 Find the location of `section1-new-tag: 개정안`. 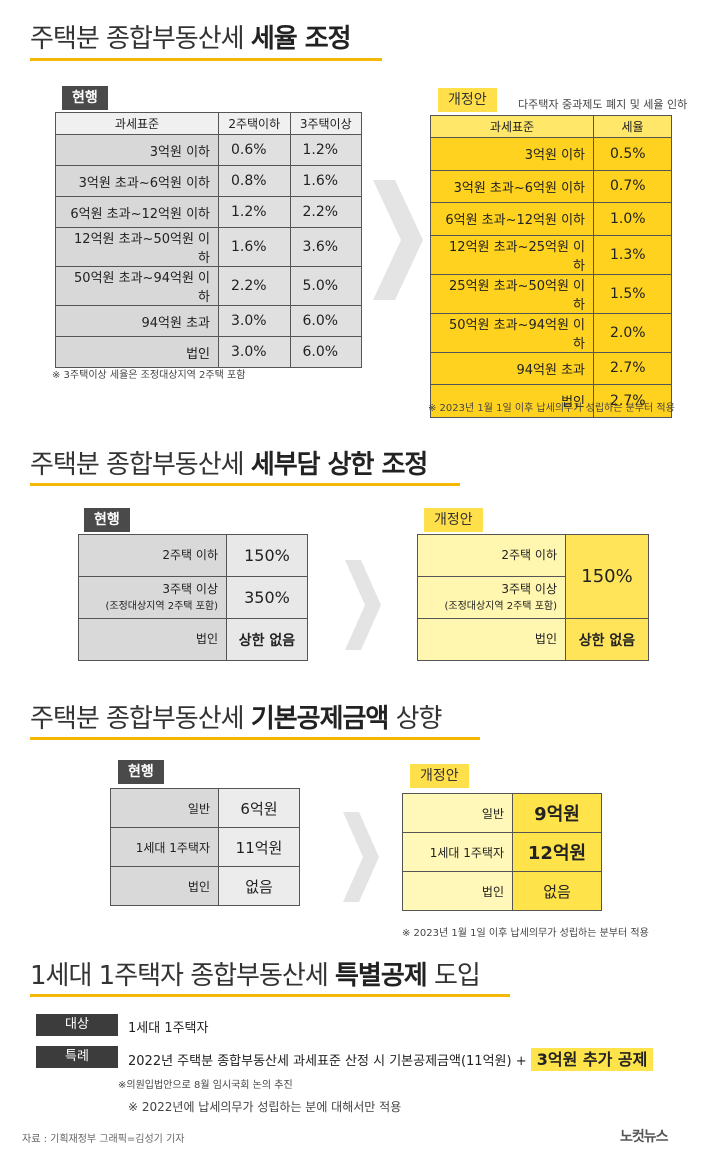

section1-new-tag: 개정안 is located at coordinates (467, 100).